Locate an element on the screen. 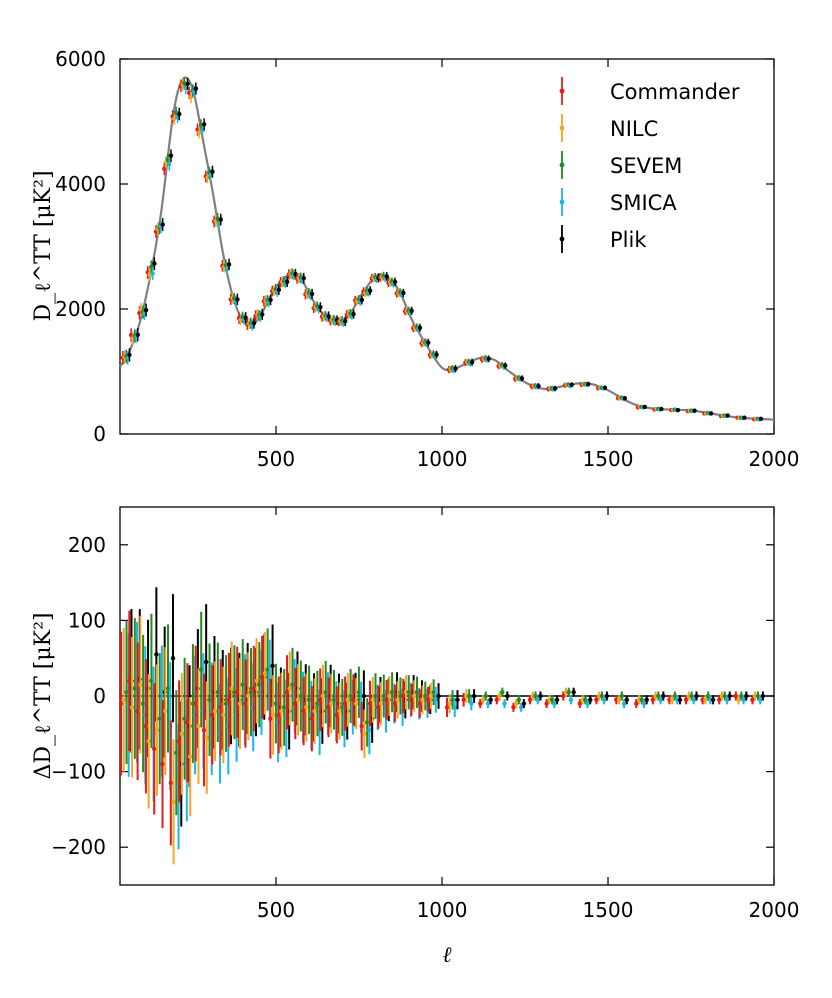  y-tick-label: 6000 is located at coordinates (80, 59).